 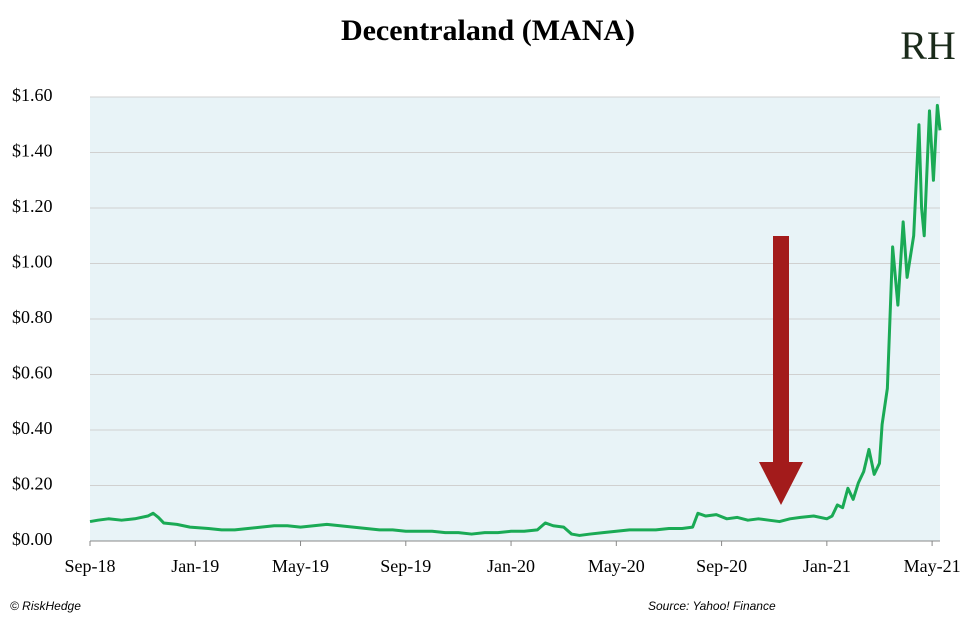 What do you see at coordinates (32, 95) in the screenshot?
I see `y-tick-label: $1.60` at bounding box center [32, 95].